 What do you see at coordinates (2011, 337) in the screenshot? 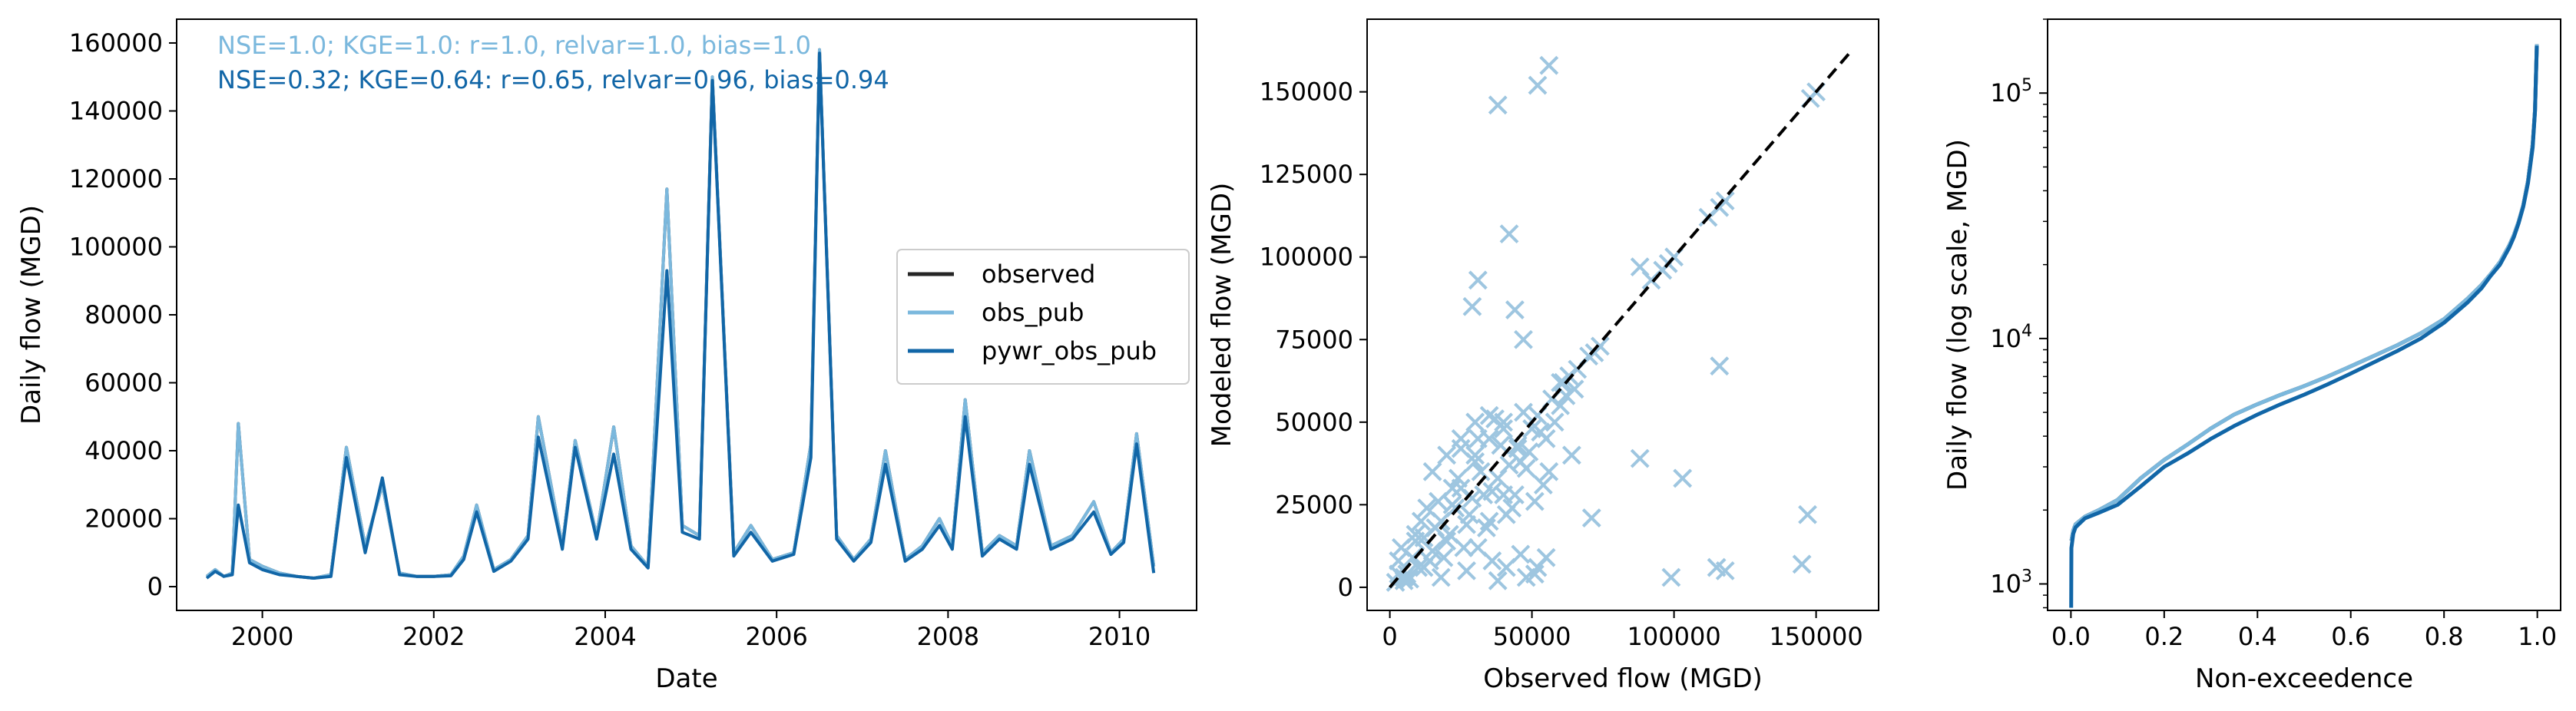
I see `flow-duration-y-tick-label: 104` at bounding box center [2011, 337].